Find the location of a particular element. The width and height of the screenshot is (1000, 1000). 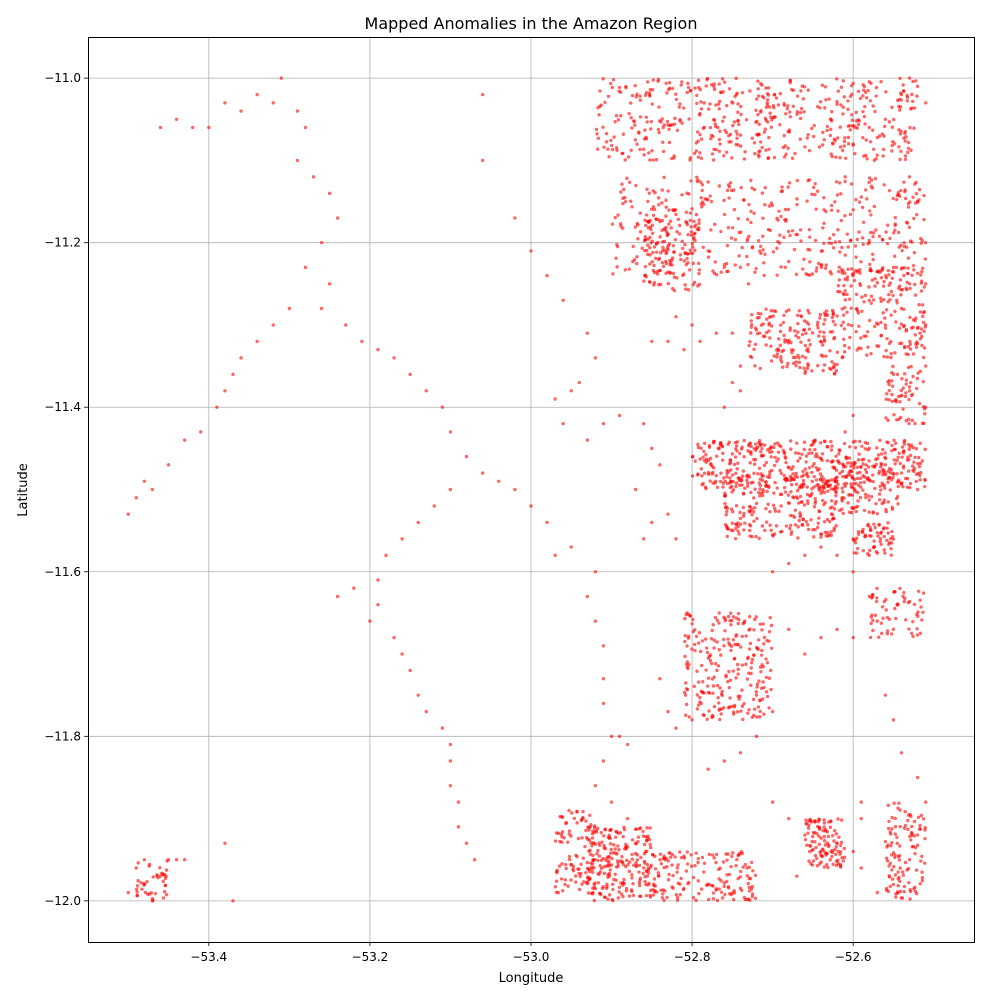

y-tick-label: −11.0 is located at coordinates (62, 78).